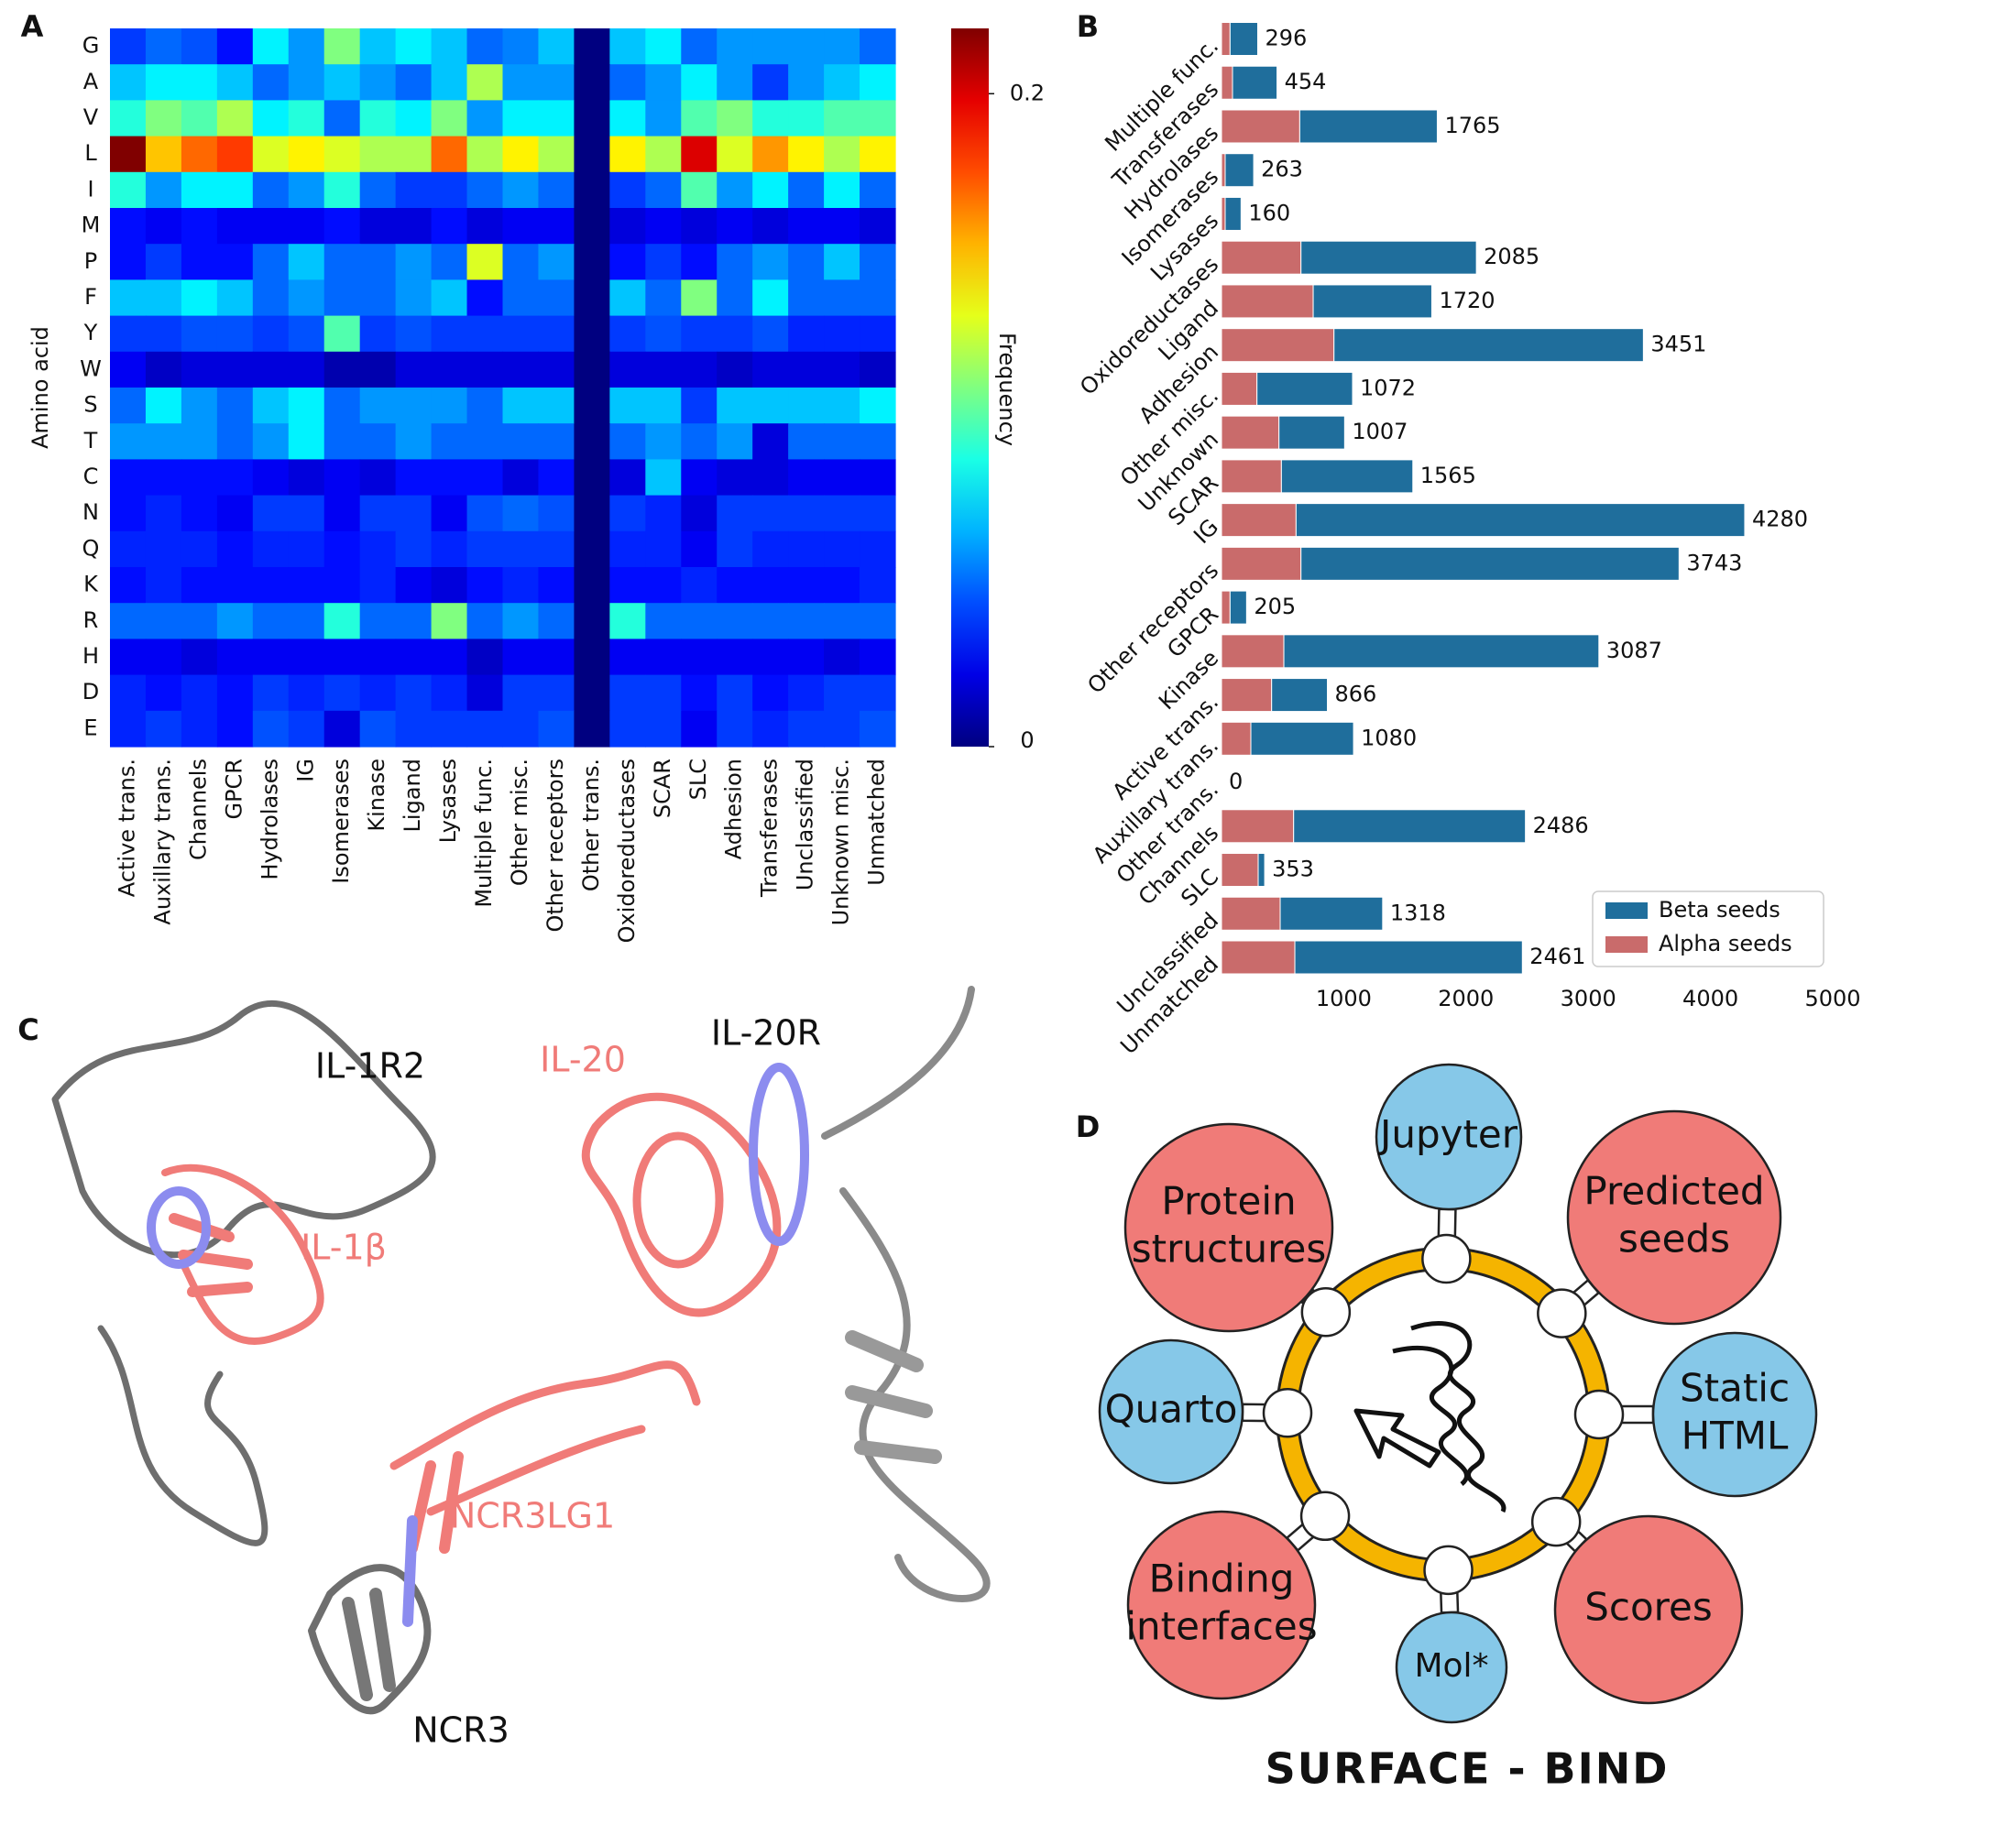 The image size is (2016, 1835). What do you see at coordinates (484, 833) in the screenshot?
I see `column-label: Multiple func.` at bounding box center [484, 833].